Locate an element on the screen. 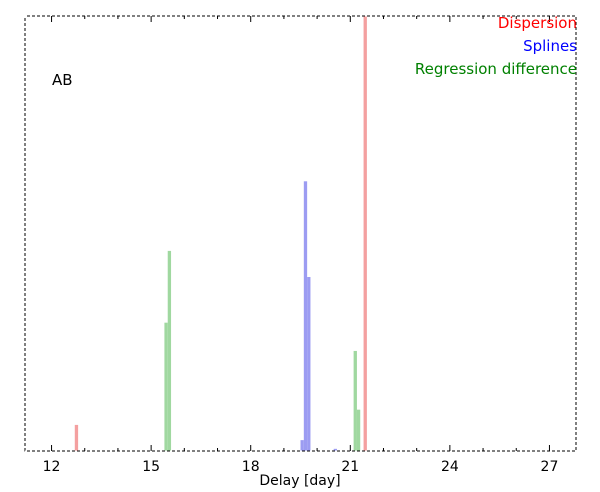  x-axis-title: Delay [day] is located at coordinates (299, 481).